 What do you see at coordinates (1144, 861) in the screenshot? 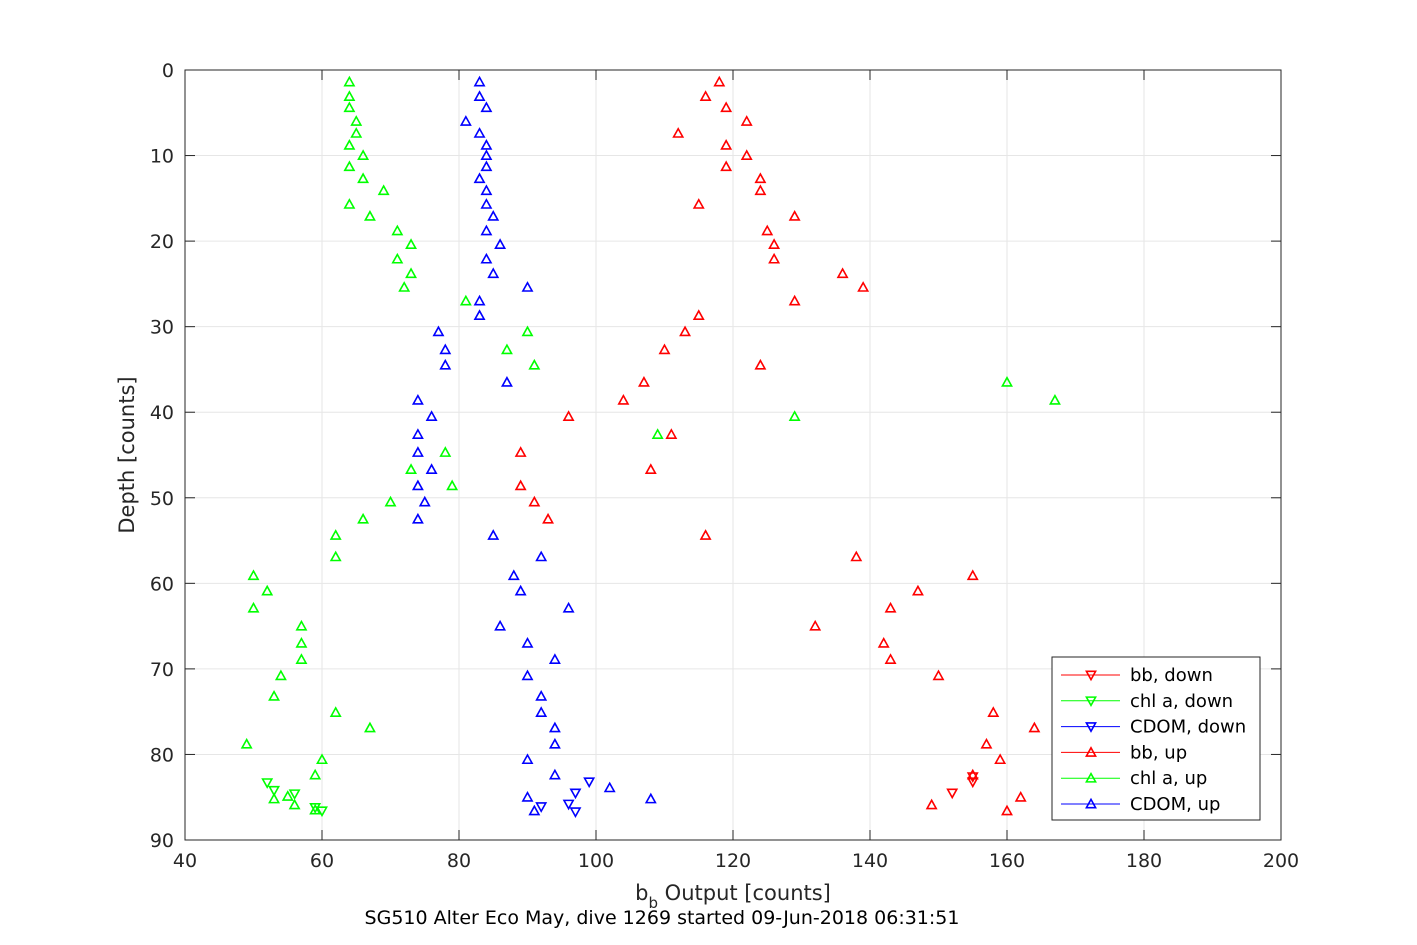
I see `x-tick-label: 180` at bounding box center [1144, 861].